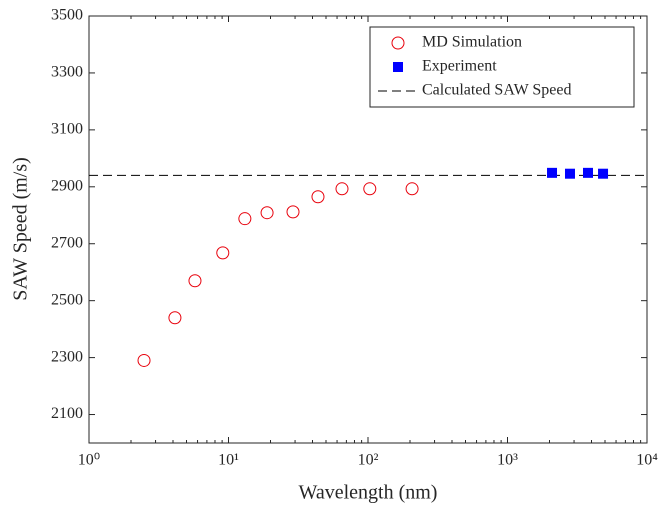 The width and height of the screenshot is (663, 513). Describe the element at coordinates (21, 229) in the screenshot. I see `y-axis-label: SAW Speed (m/s)` at that location.